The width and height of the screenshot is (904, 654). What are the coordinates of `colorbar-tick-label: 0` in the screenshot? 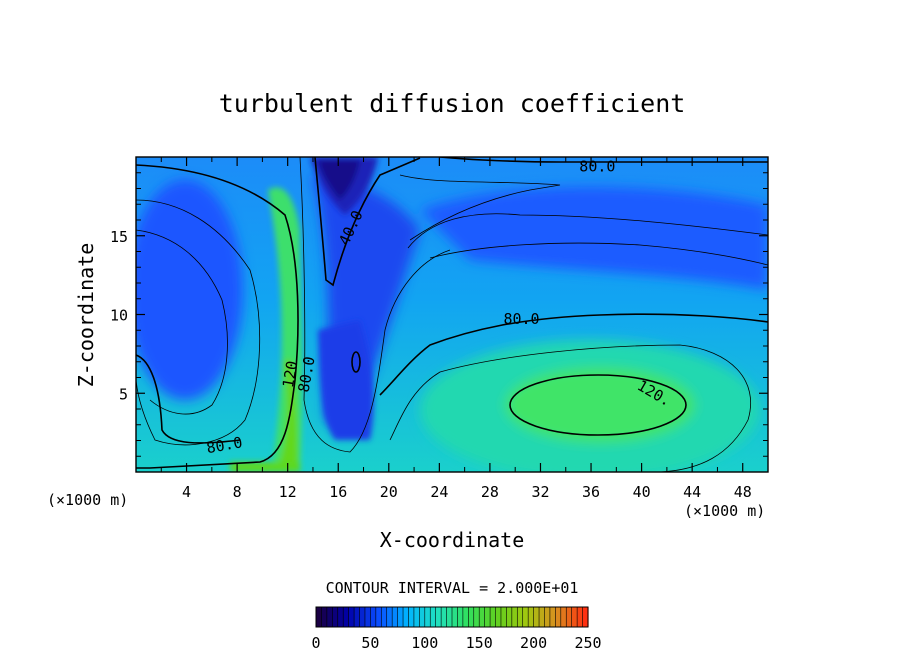 It's located at (315, 643).